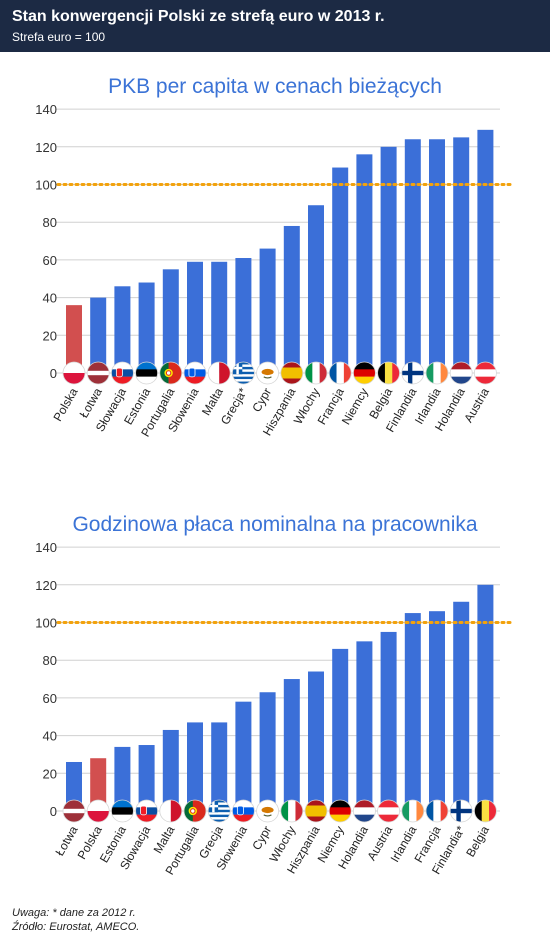 The height and width of the screenshot is (948, 550). Describe the element at coordinates (274, 524) in the screenshot. I see `chart-title: Godzinowa płaca nominalna na pracownika` at that location.